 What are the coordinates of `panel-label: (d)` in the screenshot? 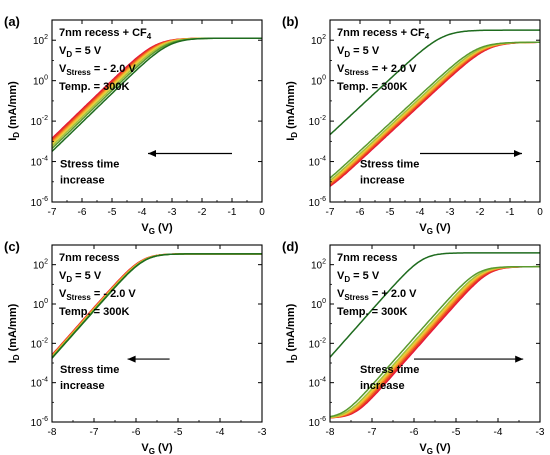 It's located at (290, 246).